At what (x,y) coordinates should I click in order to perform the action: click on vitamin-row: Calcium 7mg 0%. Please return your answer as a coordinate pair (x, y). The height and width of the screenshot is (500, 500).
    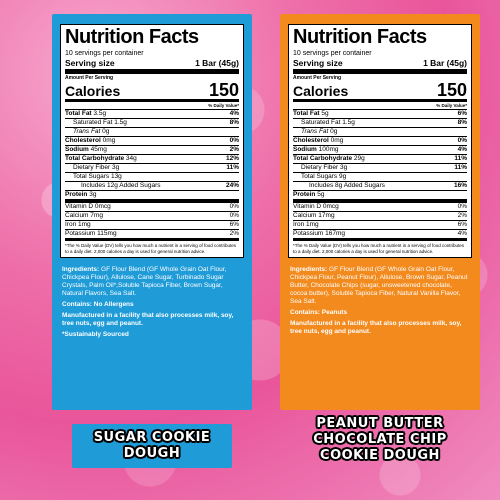
    Looking at the image, I should click on (152, 216).